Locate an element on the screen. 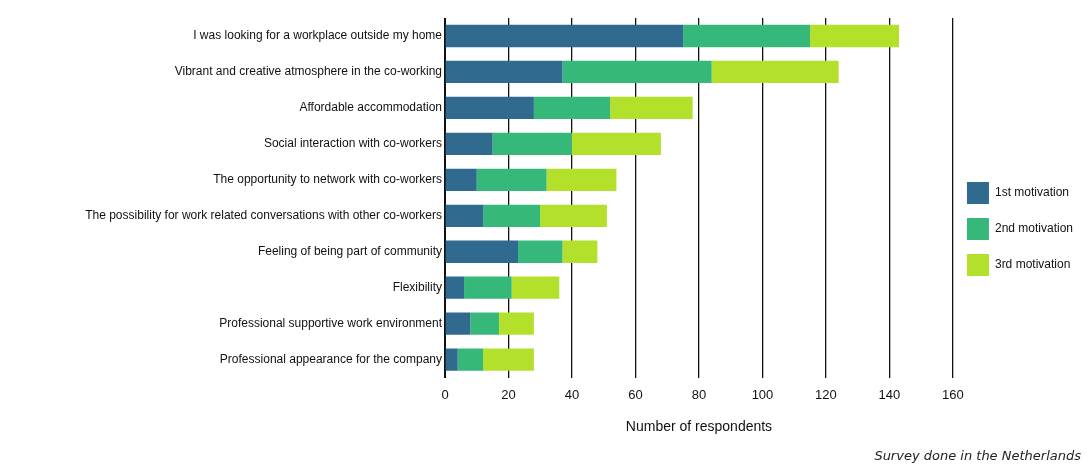 Image resolution: width=1089 pixels, height=471 pixels. y-tick-label: Professional appearance for the company is located at coordinates (330, 358).